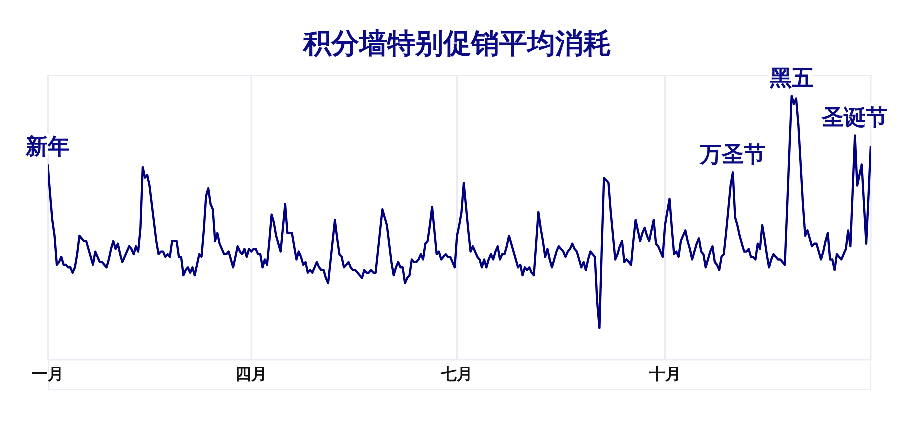  What do you see at coordinates (457, 374) in the screenshot?
I see `x-tick-label: 七月` at bounding box center [457, 374].